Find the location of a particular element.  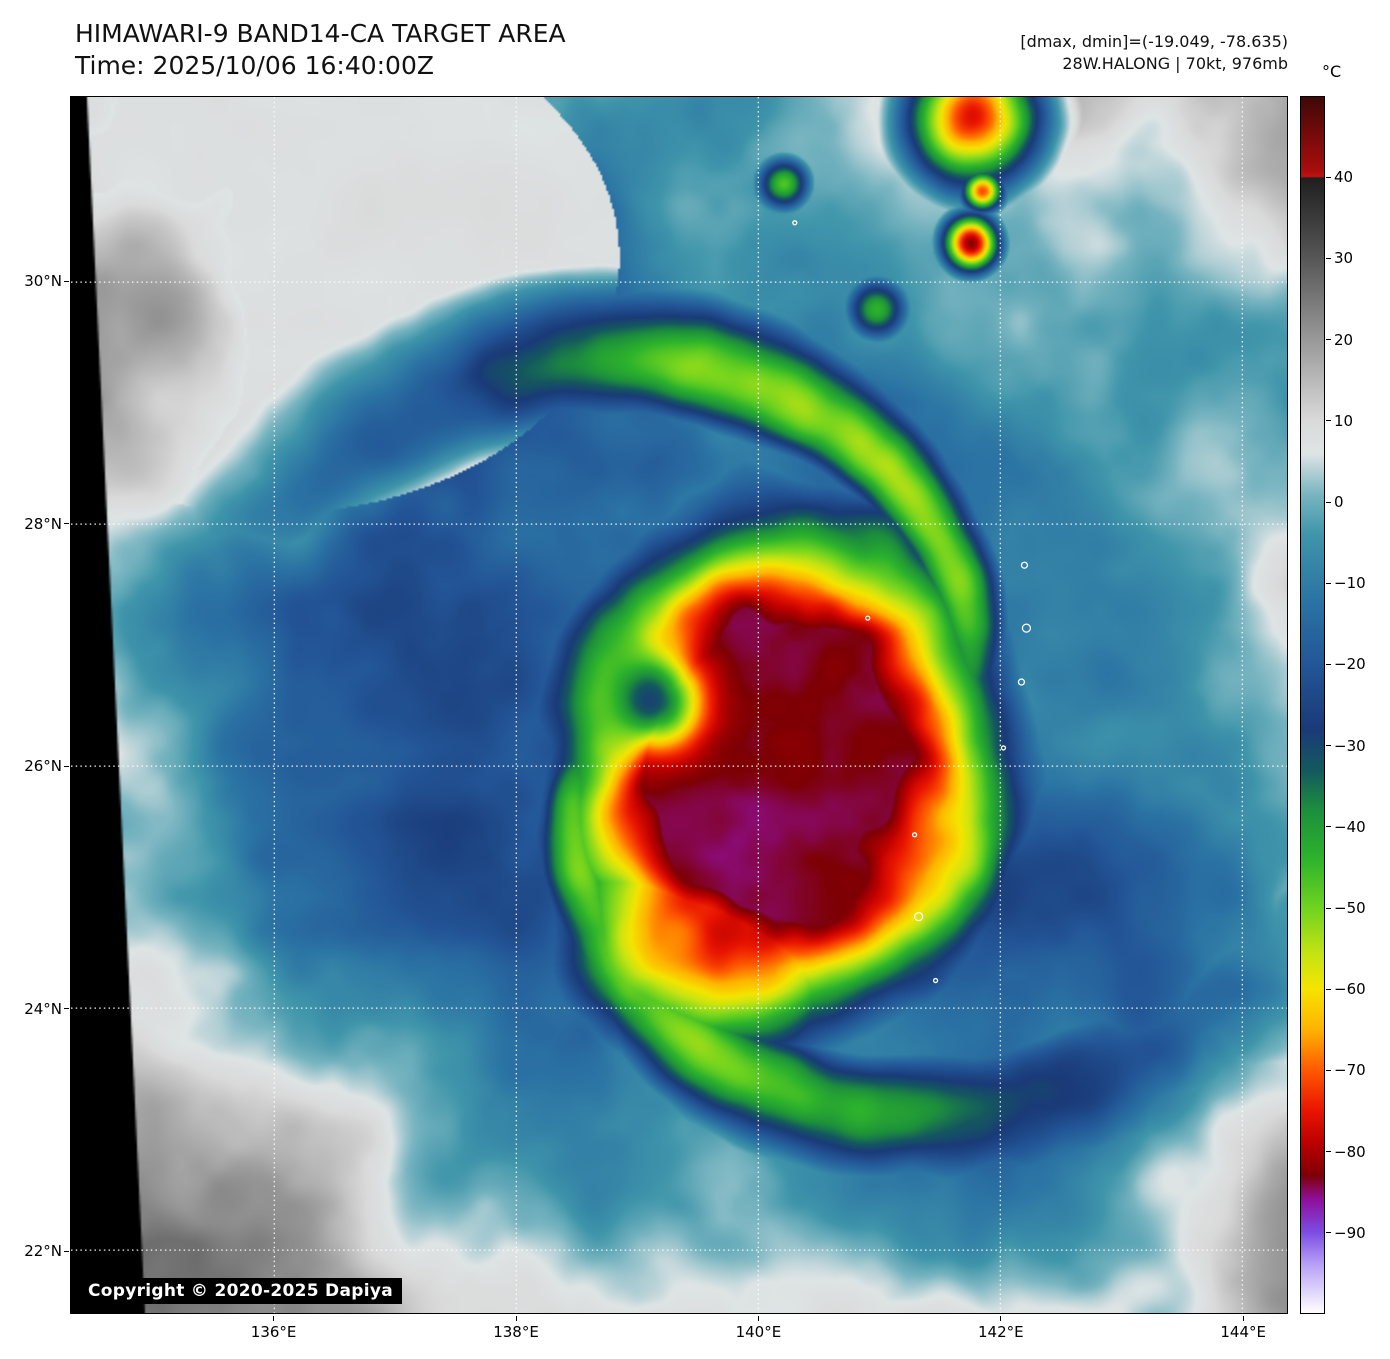

lon-tick-label: 142°E is located at coordinates (1001, 1332).